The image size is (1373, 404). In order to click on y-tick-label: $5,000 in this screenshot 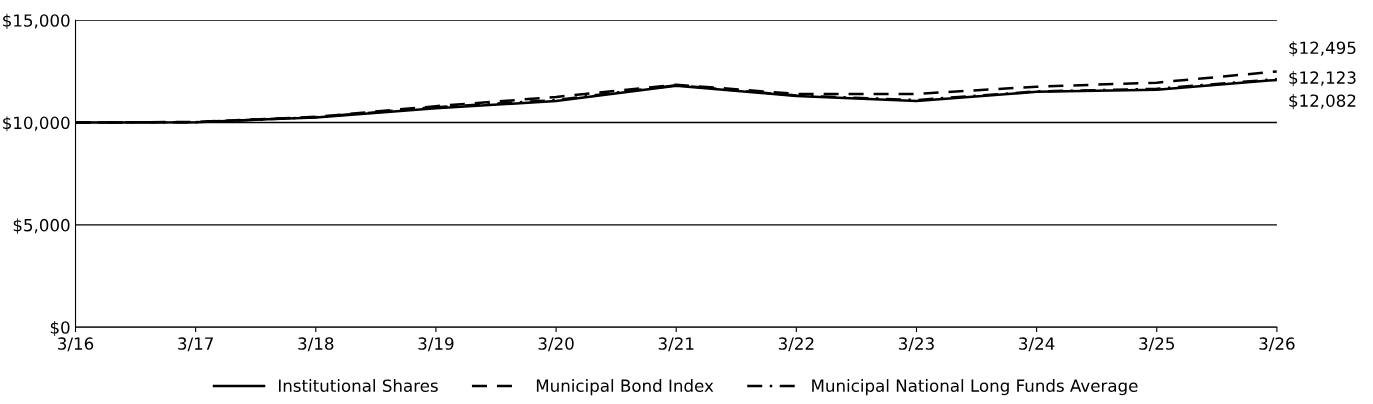, I will do `click(41, 226)`.